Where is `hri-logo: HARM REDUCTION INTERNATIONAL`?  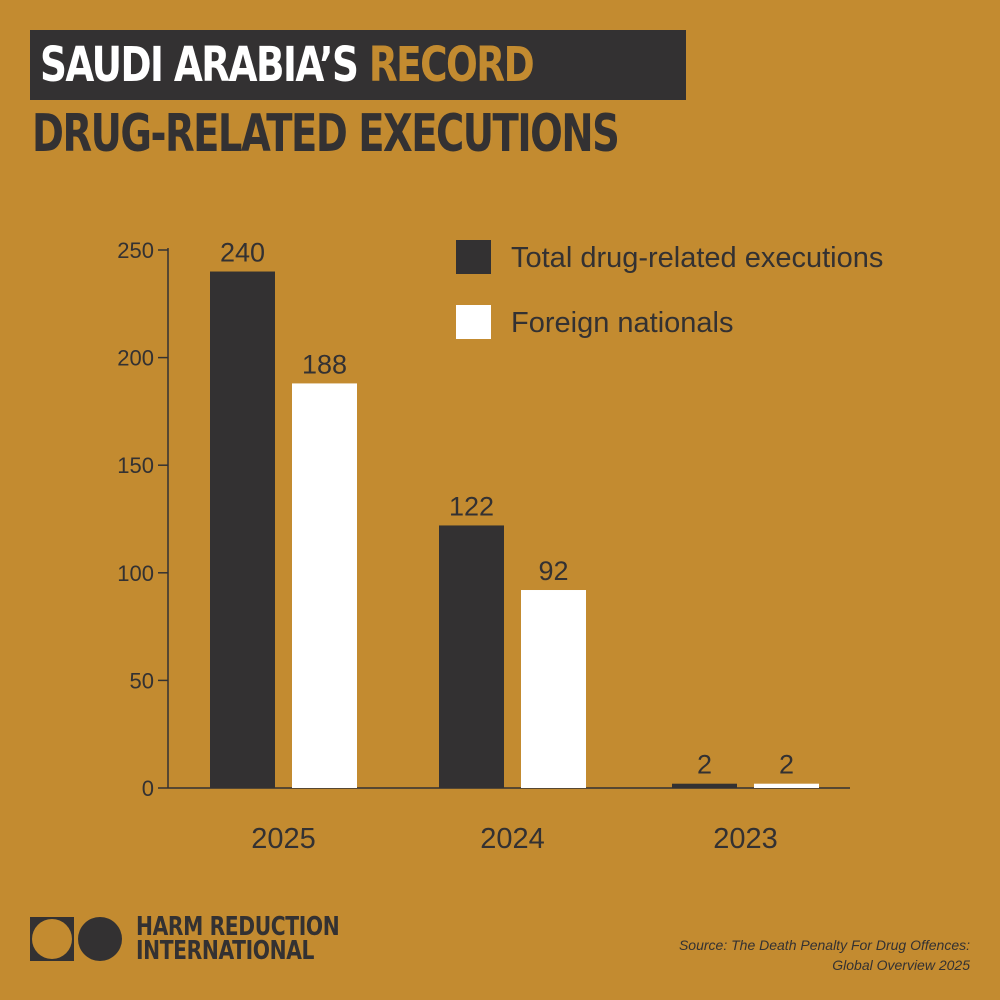 hri-logo: HARM REDUCTION INTERNATIONAL is located at coordinates (213, 939).